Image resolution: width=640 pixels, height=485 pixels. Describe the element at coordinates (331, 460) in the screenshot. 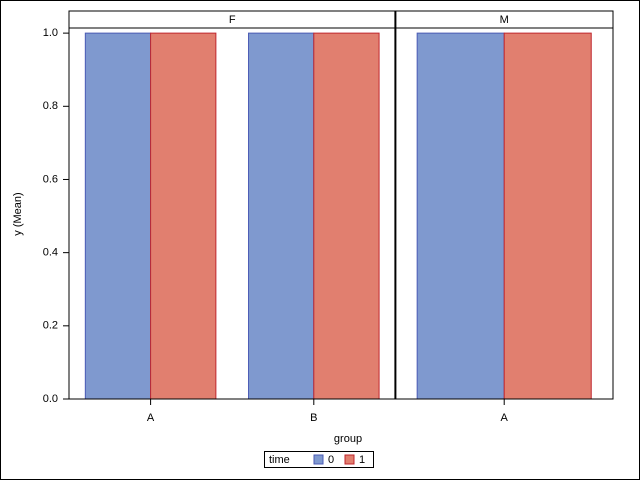

I see `legend-label: 0` at that location.